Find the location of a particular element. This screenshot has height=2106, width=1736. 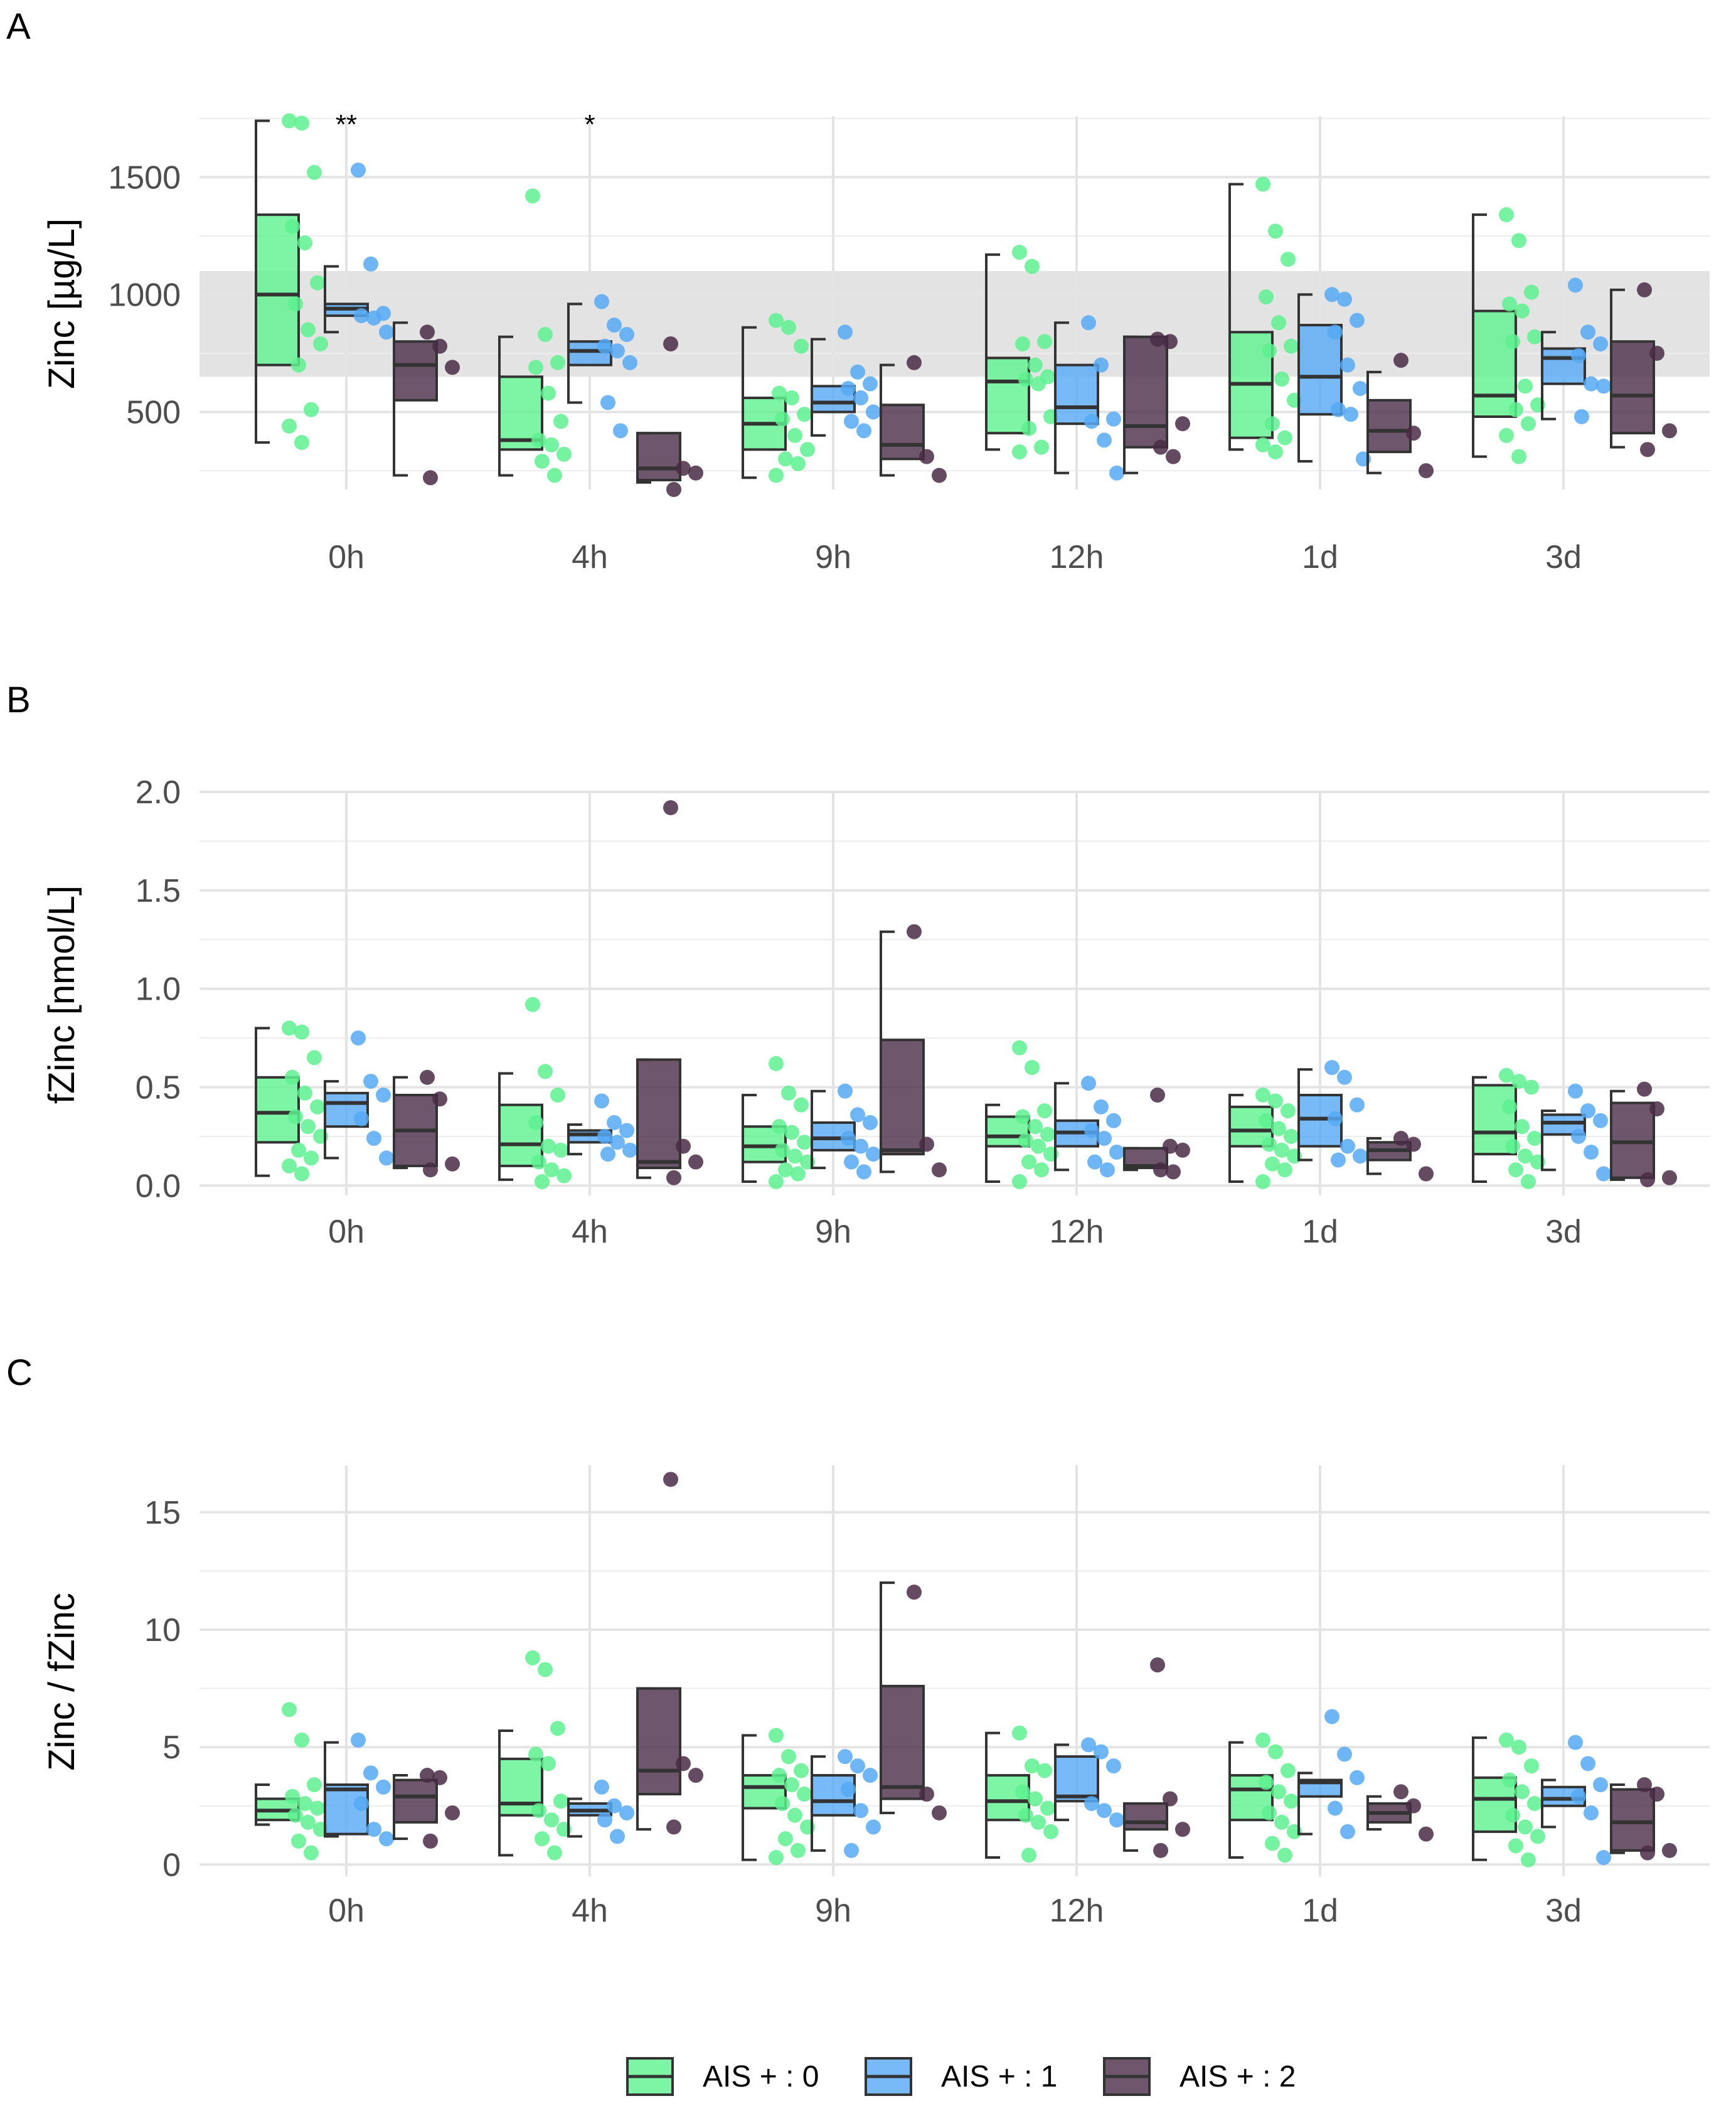

legend: AIS + : 0 AIS + : 1 AIS + : 2 is located at coordinates (961, 2076).